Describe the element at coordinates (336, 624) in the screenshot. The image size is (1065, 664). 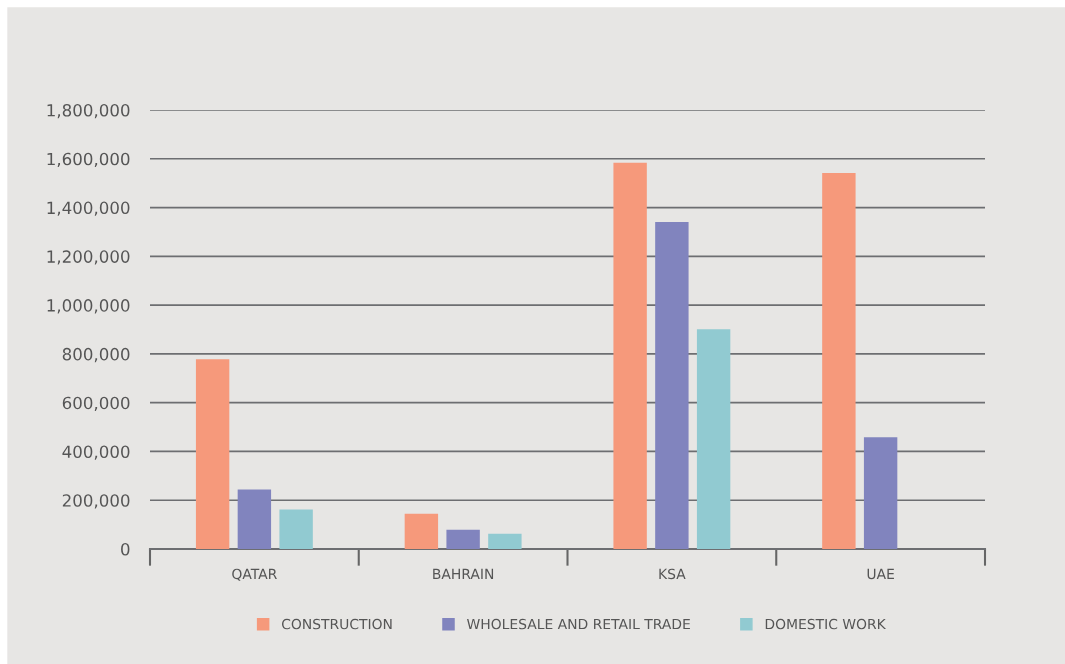
I see `legend-label: CONSTRUCTION` at that location.